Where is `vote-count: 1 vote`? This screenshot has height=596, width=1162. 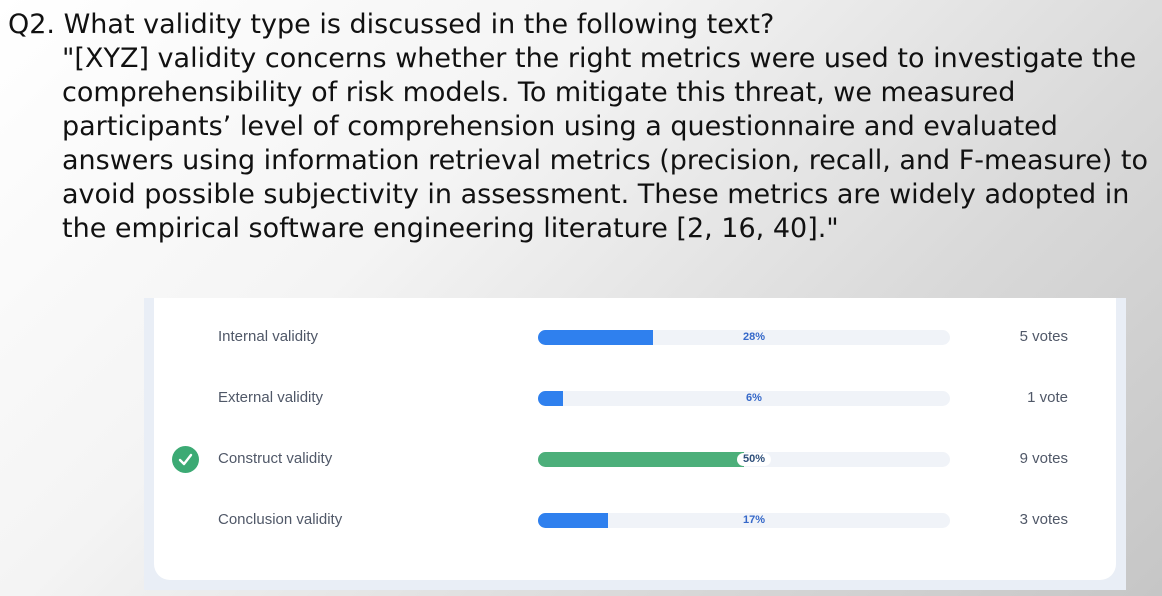
vote-count: 1 vote is located at coordinates (1047, 397).